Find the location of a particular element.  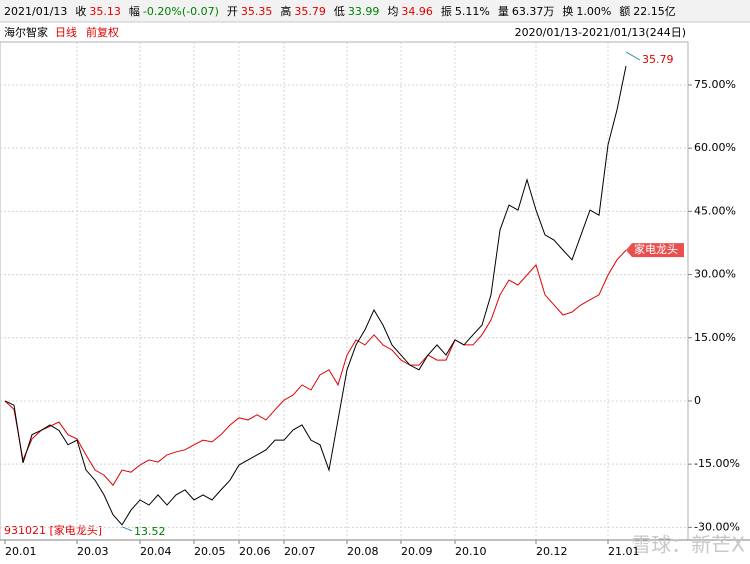

stock-name: 海尔智家 is located at coordinates (26, 32).